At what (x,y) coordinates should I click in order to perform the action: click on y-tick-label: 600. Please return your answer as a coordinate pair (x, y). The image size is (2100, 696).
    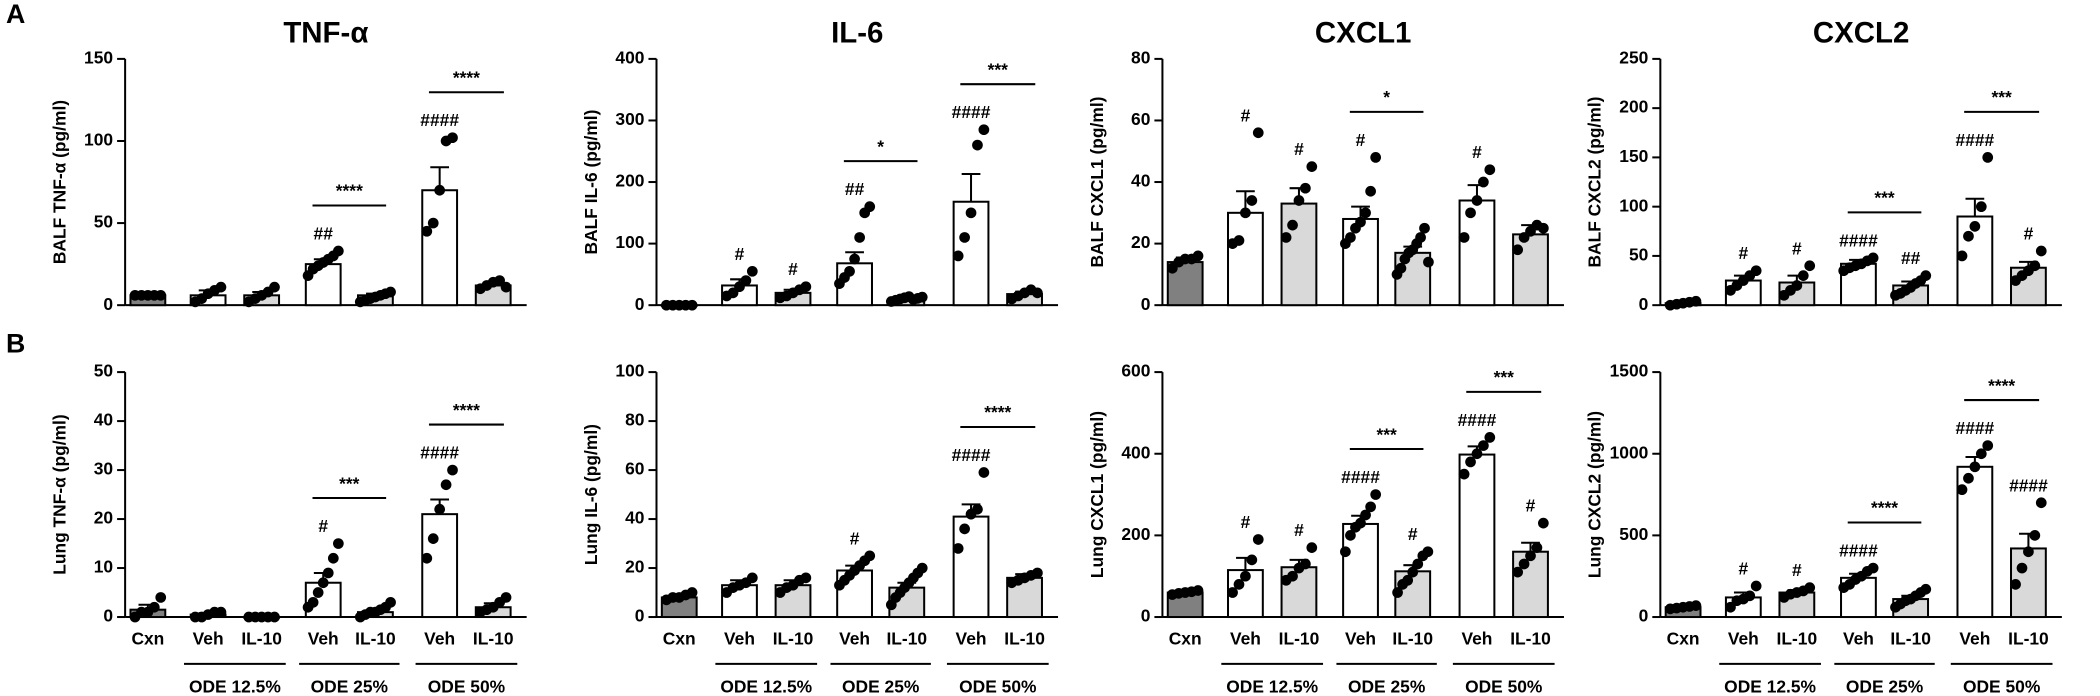
    Looking at the image, I should click on (1135, 371).